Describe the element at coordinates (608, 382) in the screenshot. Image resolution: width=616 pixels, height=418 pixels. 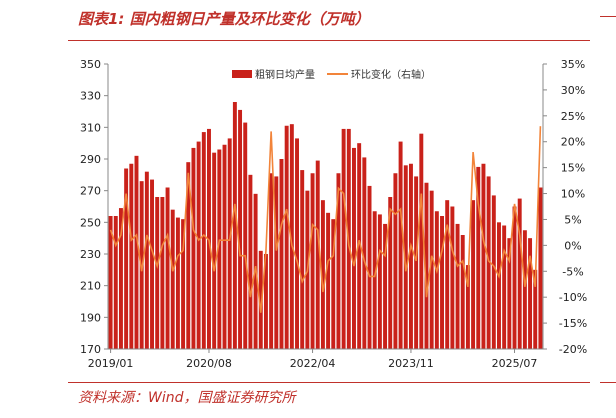
I see `edge-rule-bottom` at that location.